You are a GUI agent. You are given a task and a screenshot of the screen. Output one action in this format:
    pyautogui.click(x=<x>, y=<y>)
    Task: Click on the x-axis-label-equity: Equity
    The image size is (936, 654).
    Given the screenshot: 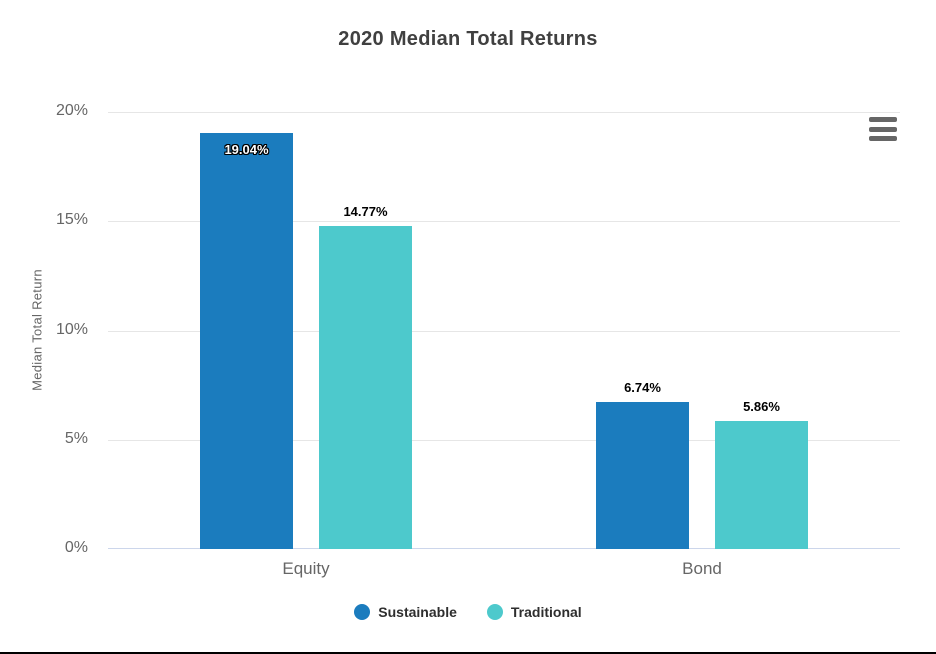 What is the action you would take?
    pyautogui.click(x=306, y=568)
    